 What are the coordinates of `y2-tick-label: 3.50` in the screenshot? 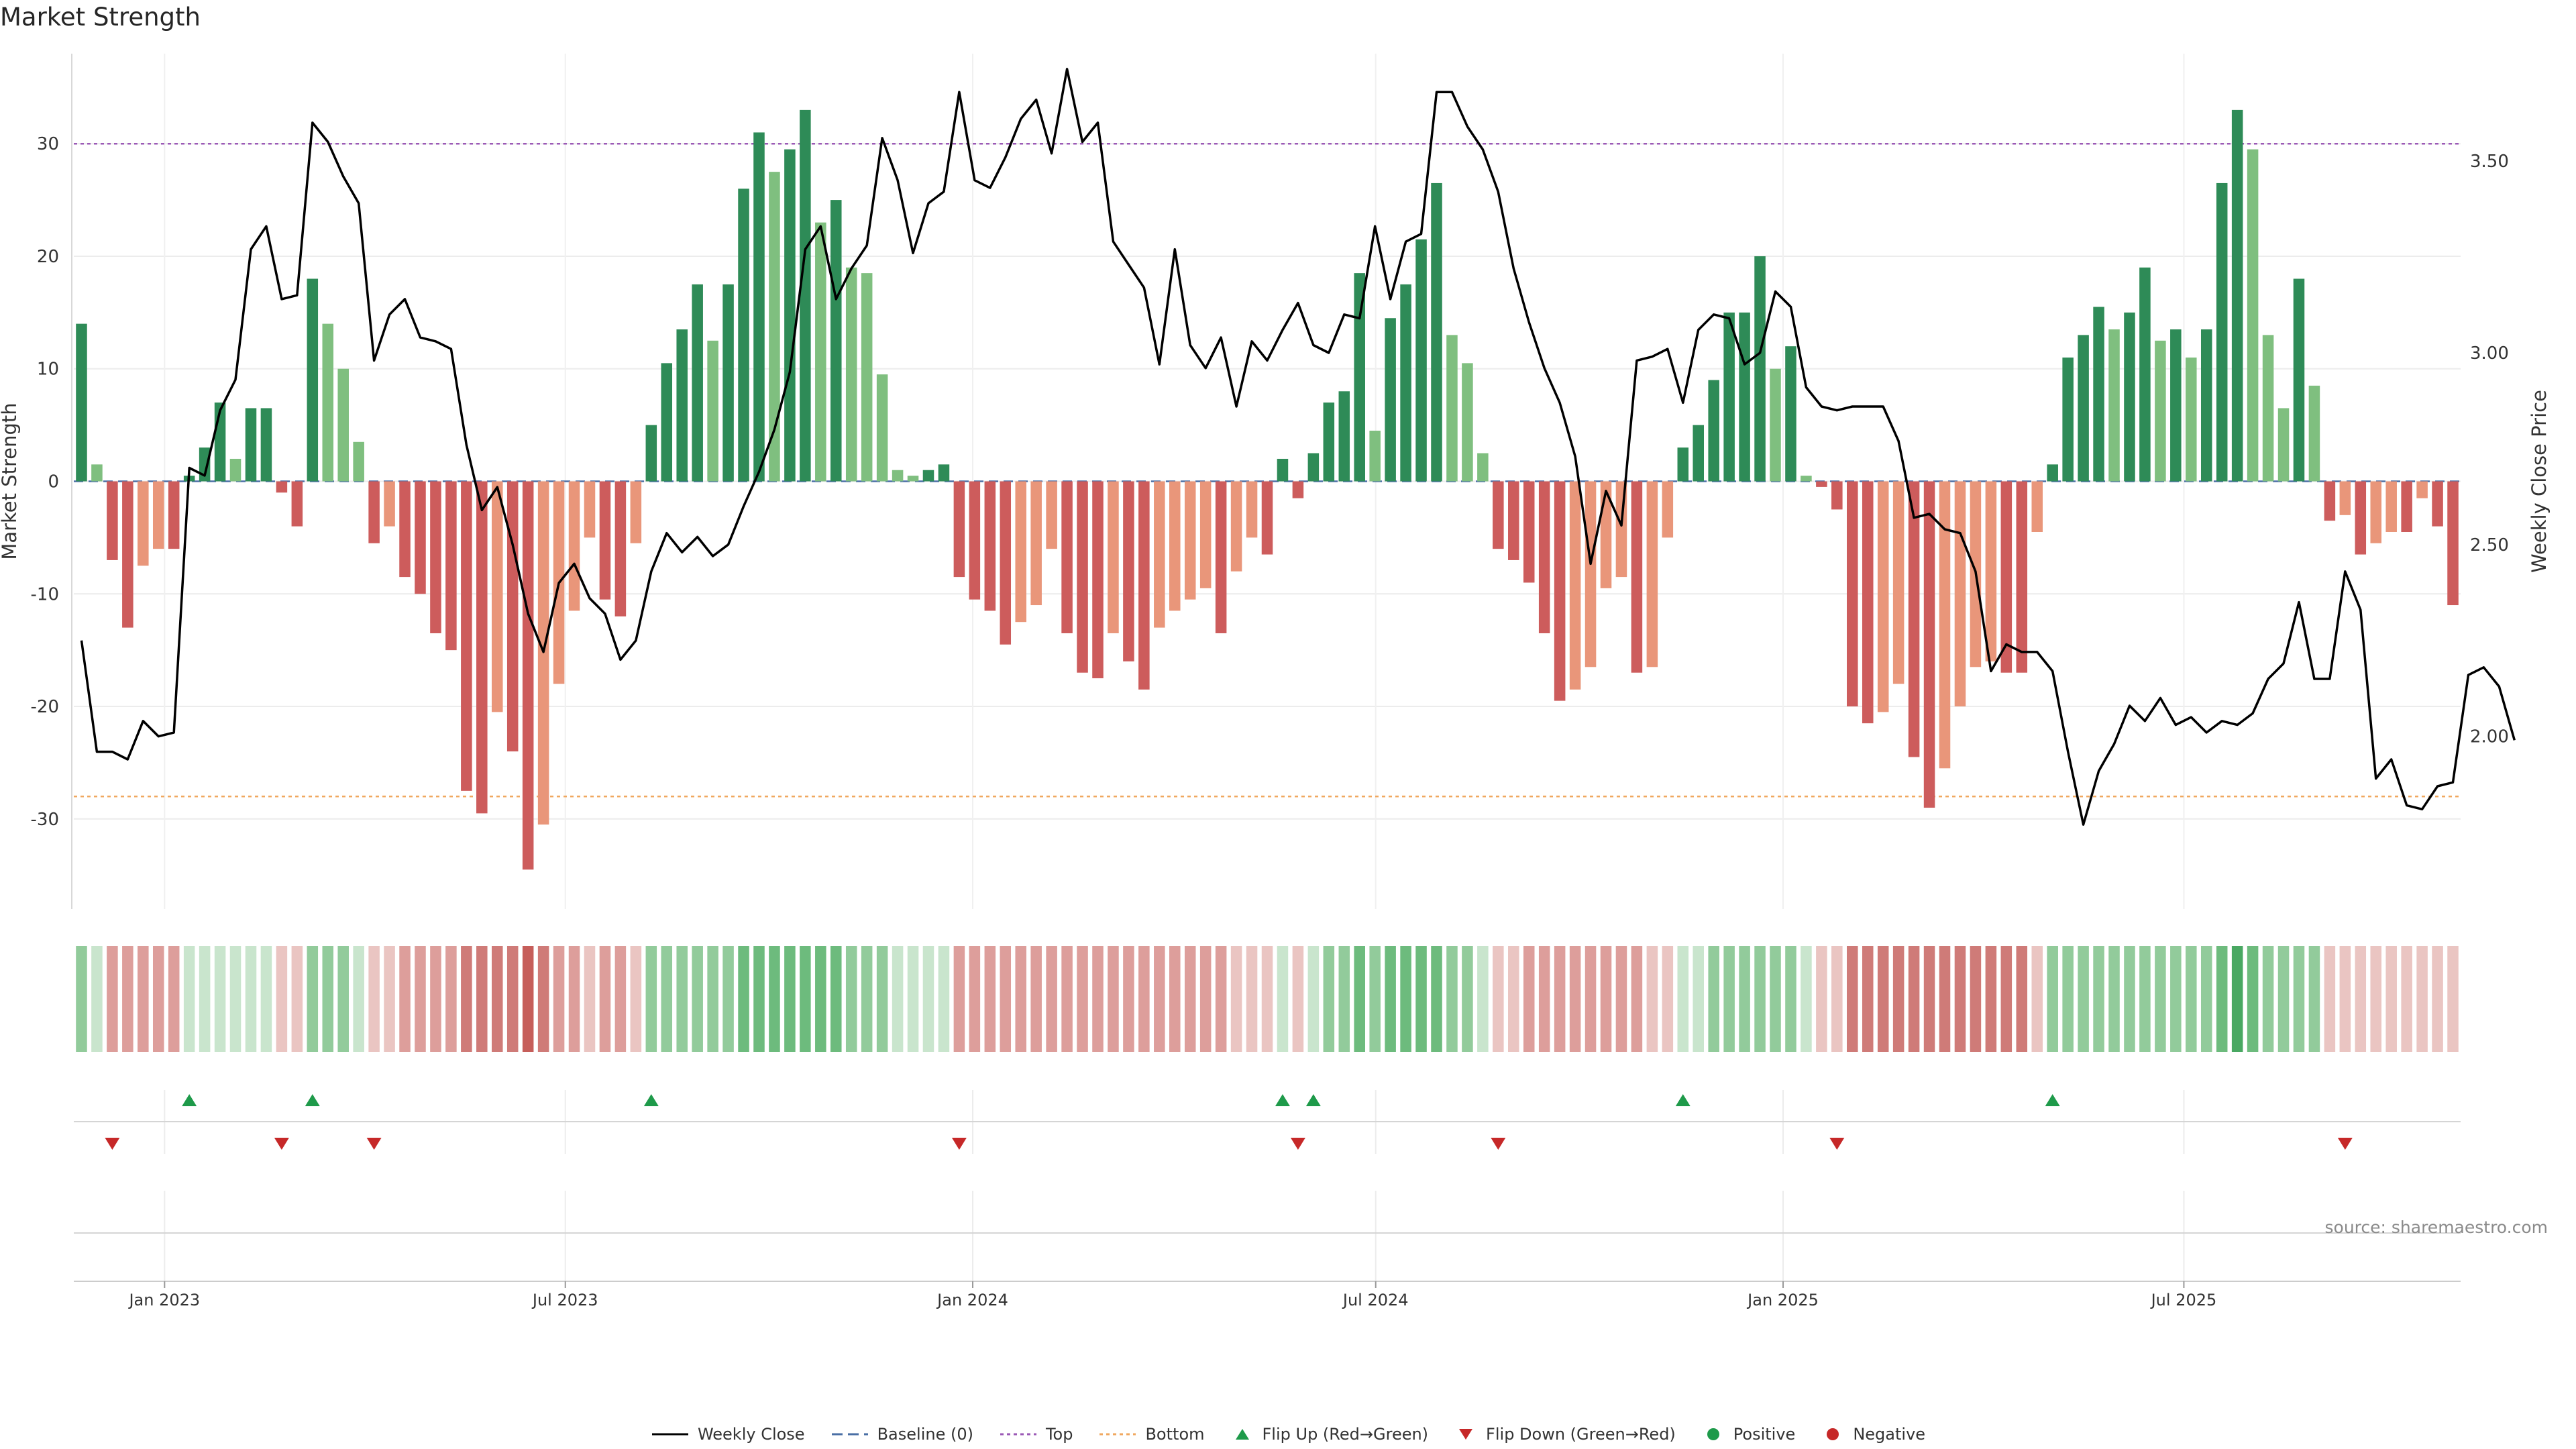 It's located at (2489, 162).